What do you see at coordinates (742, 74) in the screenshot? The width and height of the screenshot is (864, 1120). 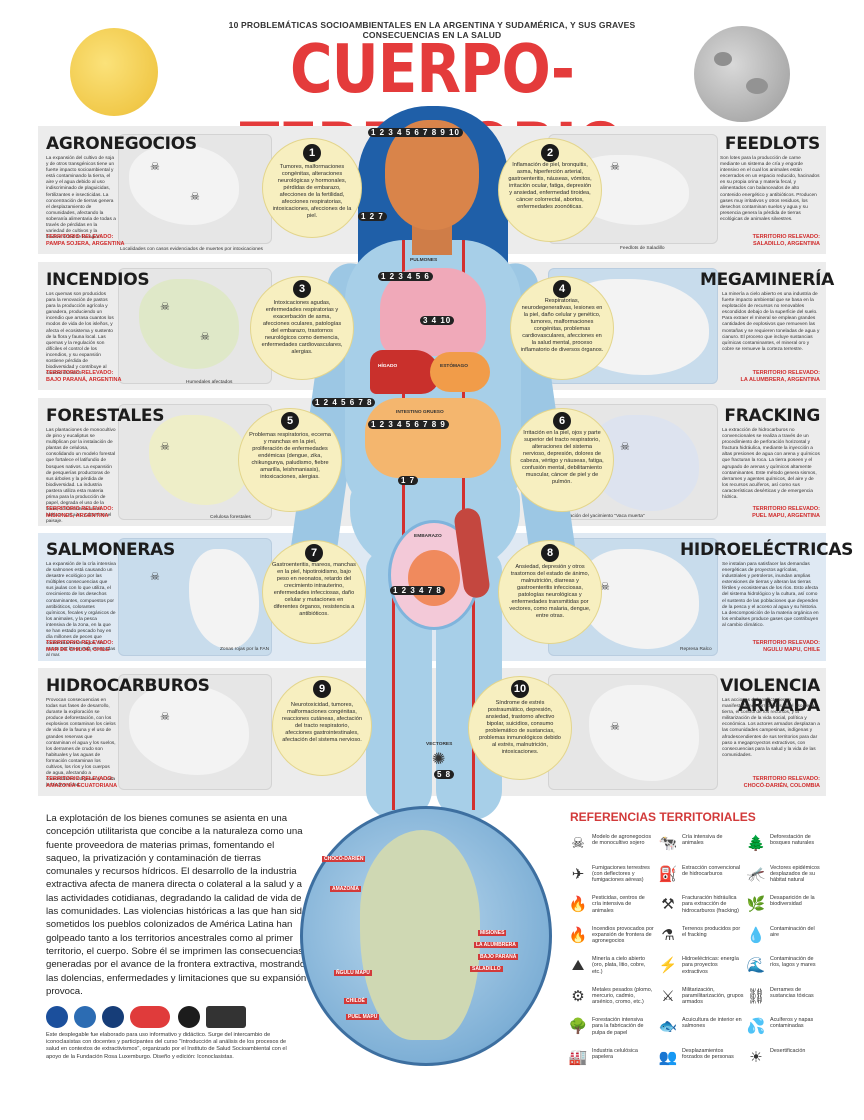 I see `moon-illustration` at bounding box center [742, 74].